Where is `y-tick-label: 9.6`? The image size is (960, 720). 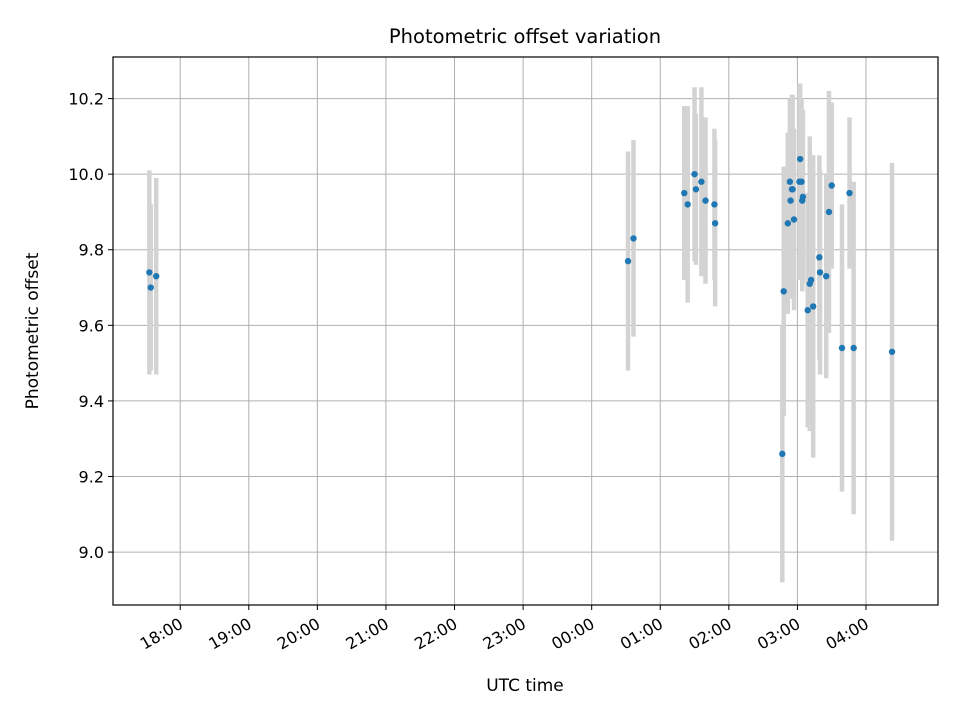
y-tick-label: 9.6 is located at coordinates (91, 325).